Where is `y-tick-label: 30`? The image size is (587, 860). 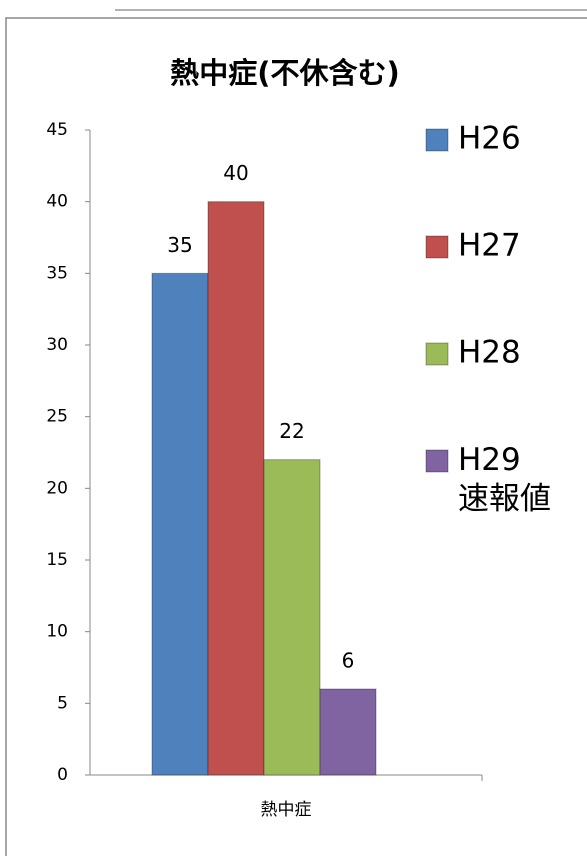
y-tick-label: 30 is located at coordinates (57, 345).